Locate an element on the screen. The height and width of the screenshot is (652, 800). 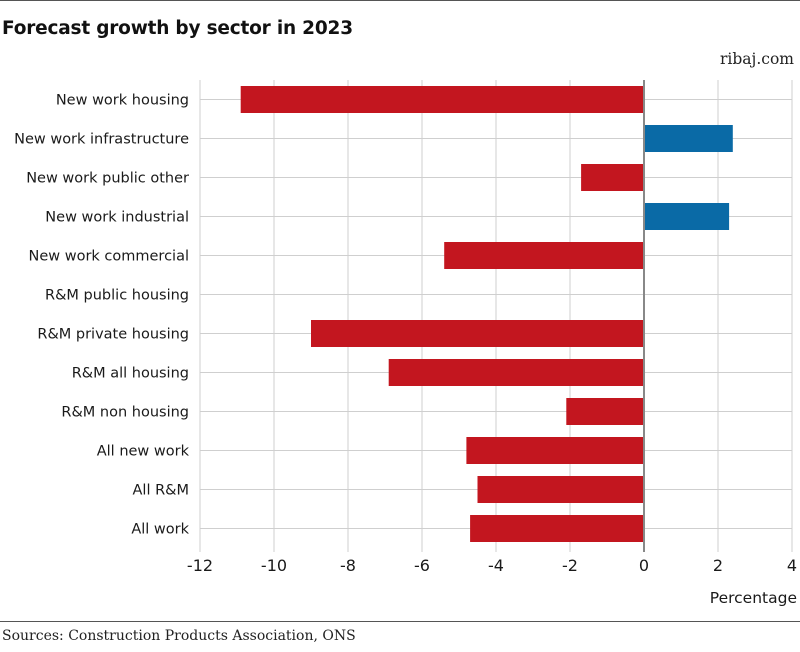
category-label-8: R&M non housing is located at coordinates (125, 413).